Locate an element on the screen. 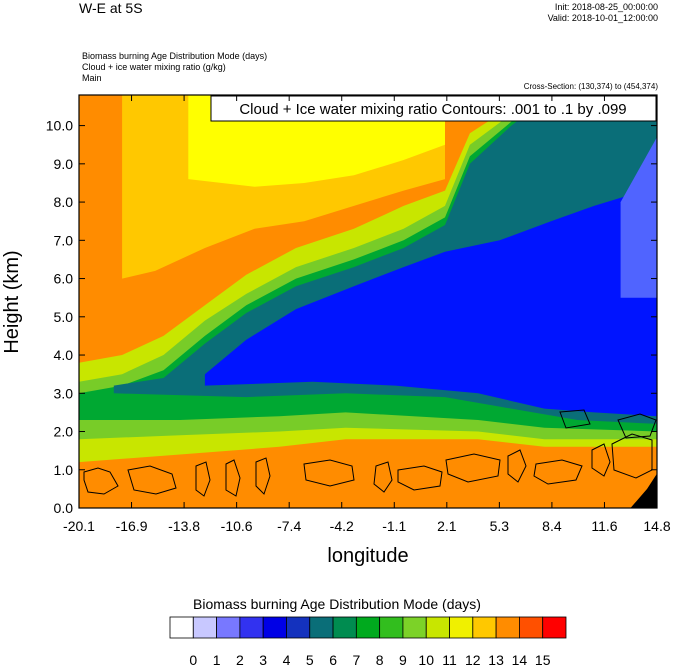  x-tick-label: -1.1 is located at coordinates (394, 526).